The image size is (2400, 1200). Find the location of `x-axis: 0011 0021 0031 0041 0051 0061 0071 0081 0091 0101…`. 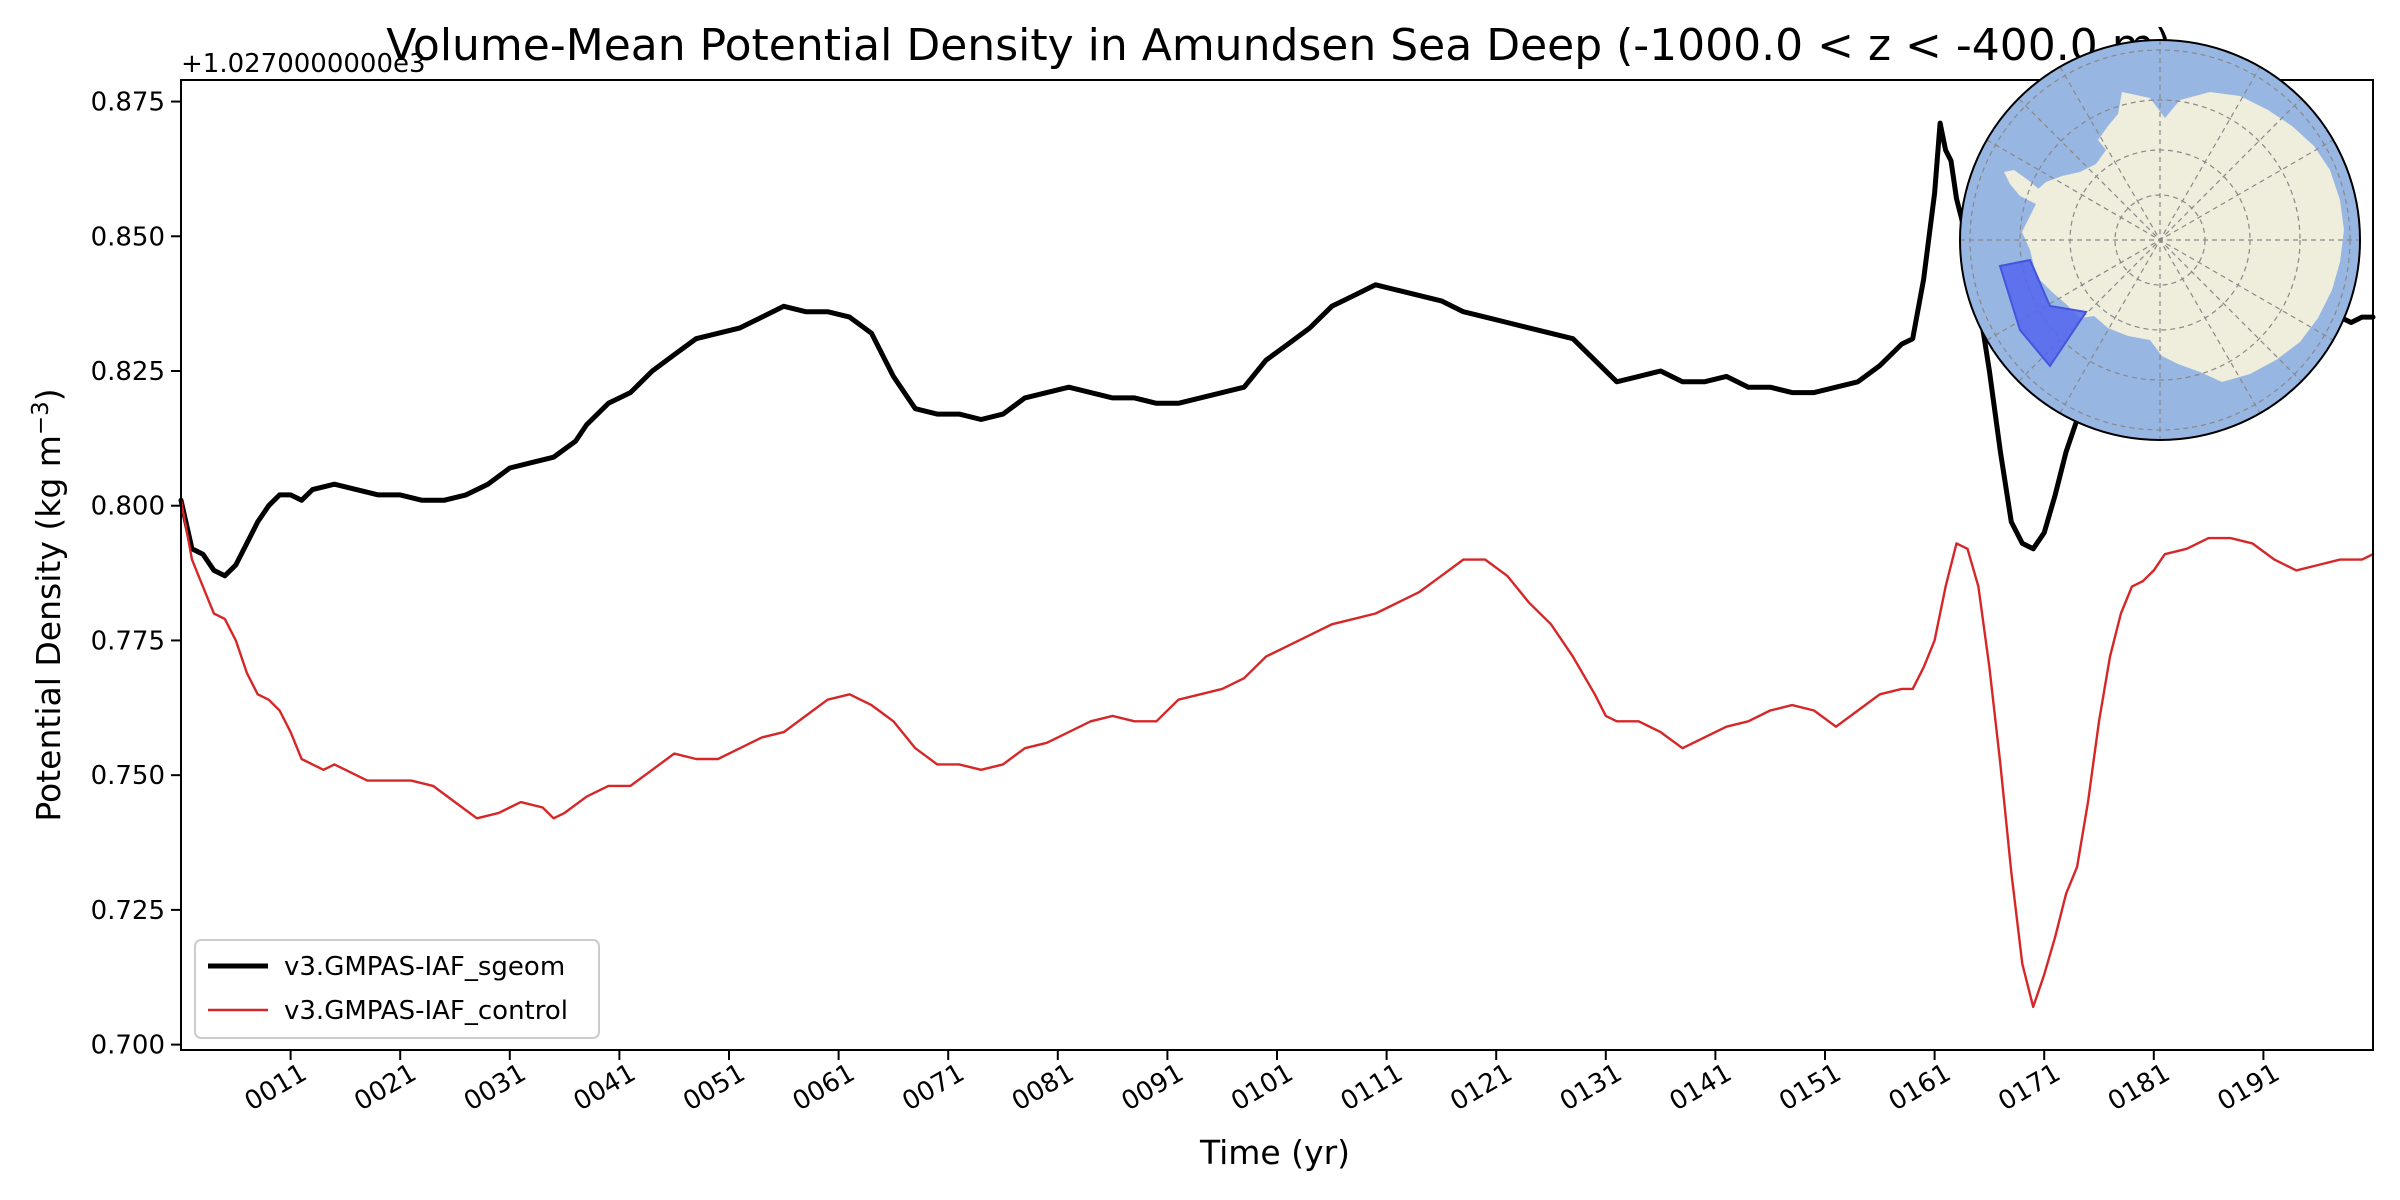

x-axis: 0011 0021 0031 0041 0051 0061 0071 0081 0091 0101… is located at coordinates (1262, 1083).